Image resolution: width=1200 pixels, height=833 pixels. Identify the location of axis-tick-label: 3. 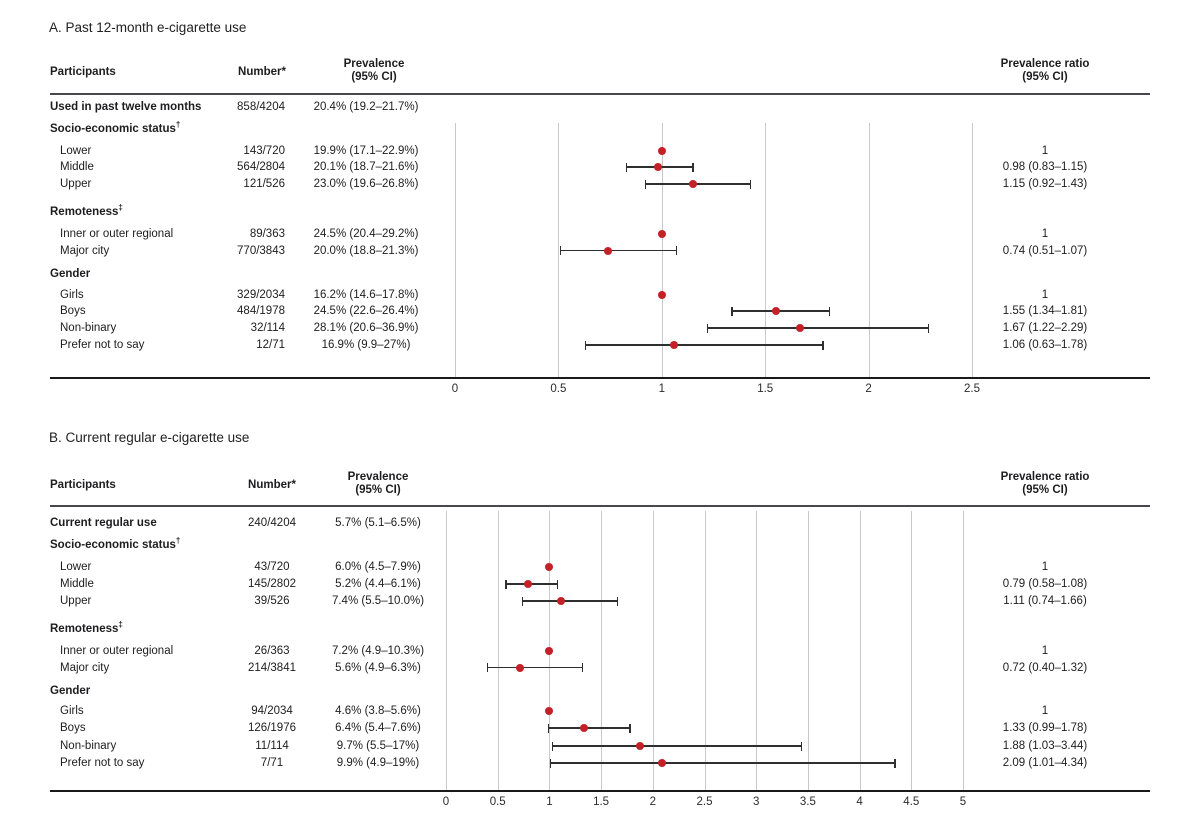
(756, 802).